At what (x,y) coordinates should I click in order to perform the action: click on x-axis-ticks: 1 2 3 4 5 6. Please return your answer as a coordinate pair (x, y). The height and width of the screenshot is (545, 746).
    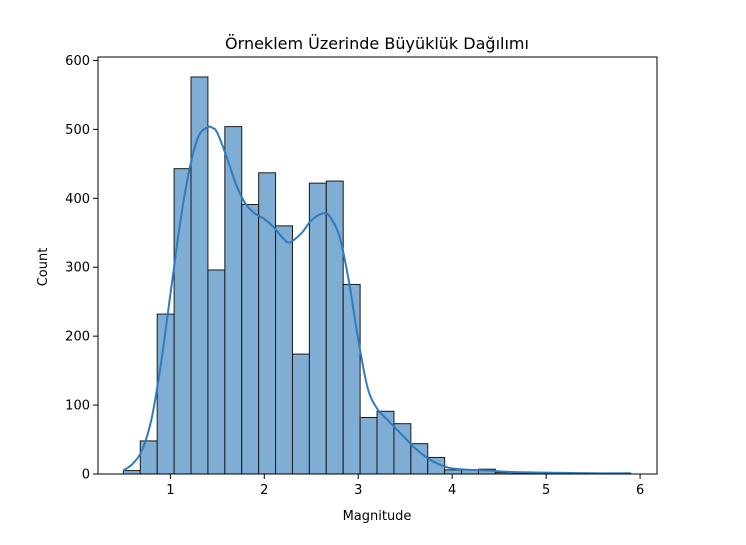
    Looking at the image, I should click on (405, 486).